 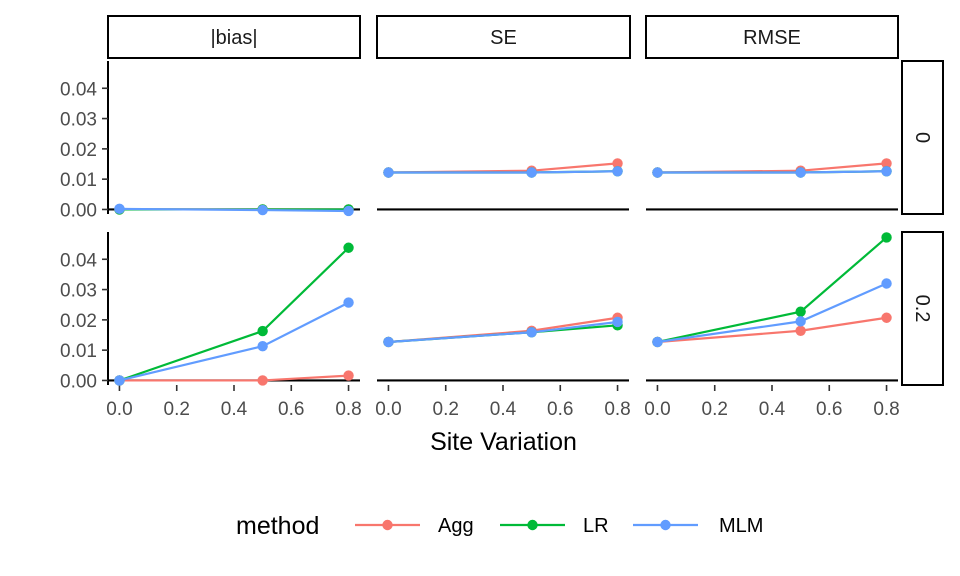 I want to click on legend-title: method, so click(x=277, y=526).